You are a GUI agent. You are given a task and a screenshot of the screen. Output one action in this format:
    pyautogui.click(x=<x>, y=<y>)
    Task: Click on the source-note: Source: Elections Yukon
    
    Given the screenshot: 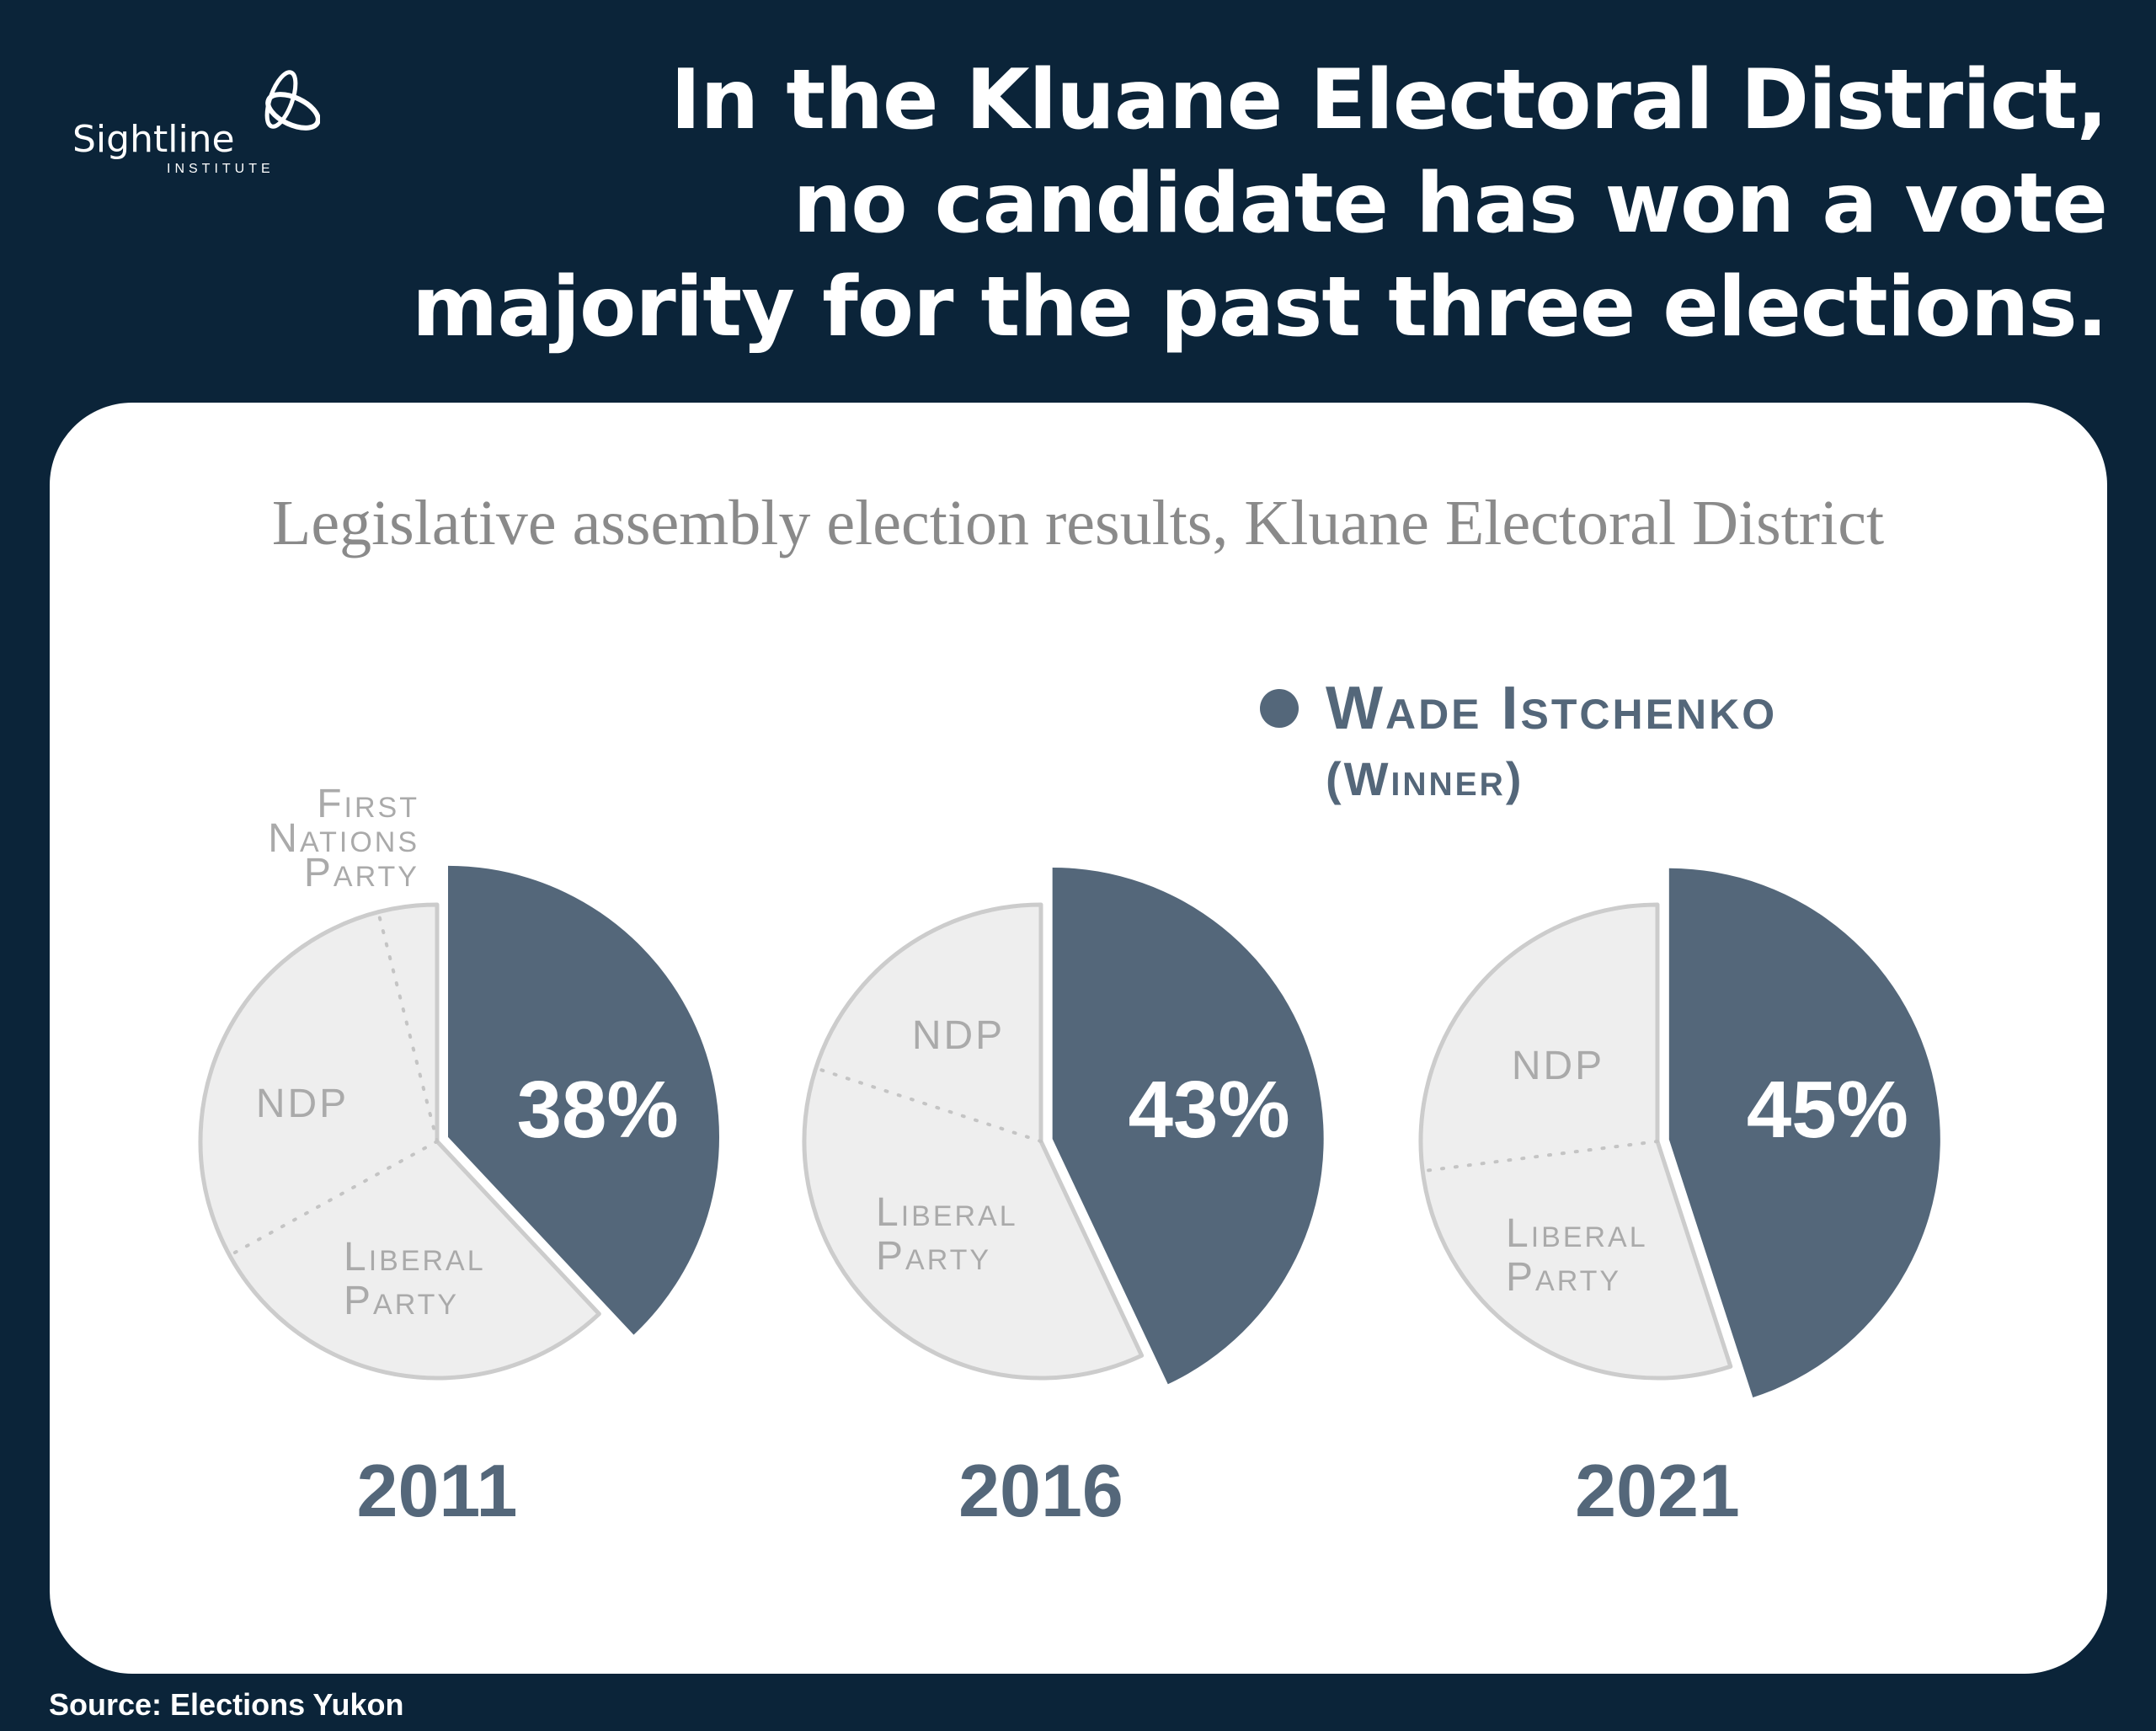 What is the action you would take?
    pyautogui.click(x=227, y=1704)
    